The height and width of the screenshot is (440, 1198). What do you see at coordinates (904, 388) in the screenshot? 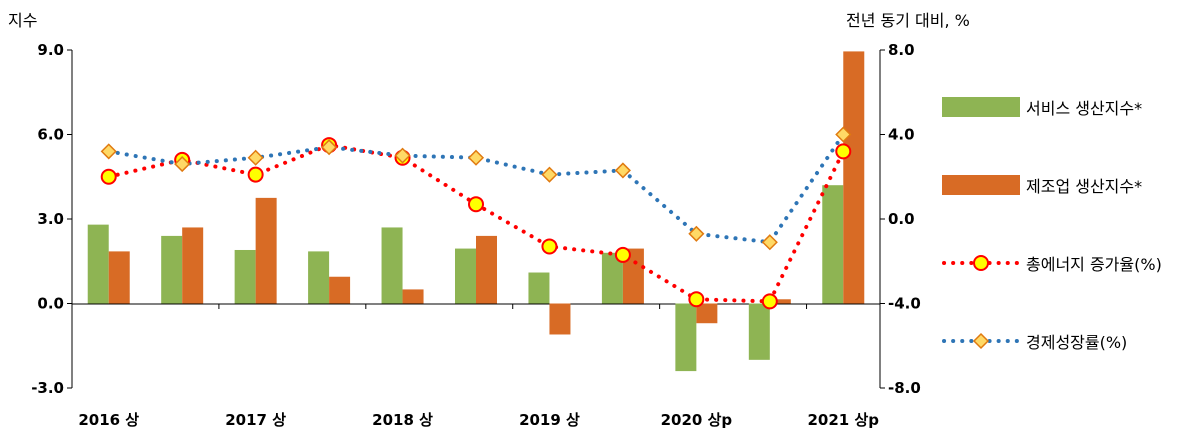
I see `right-tick-label: -8.0` at bounding box center [904, 388].